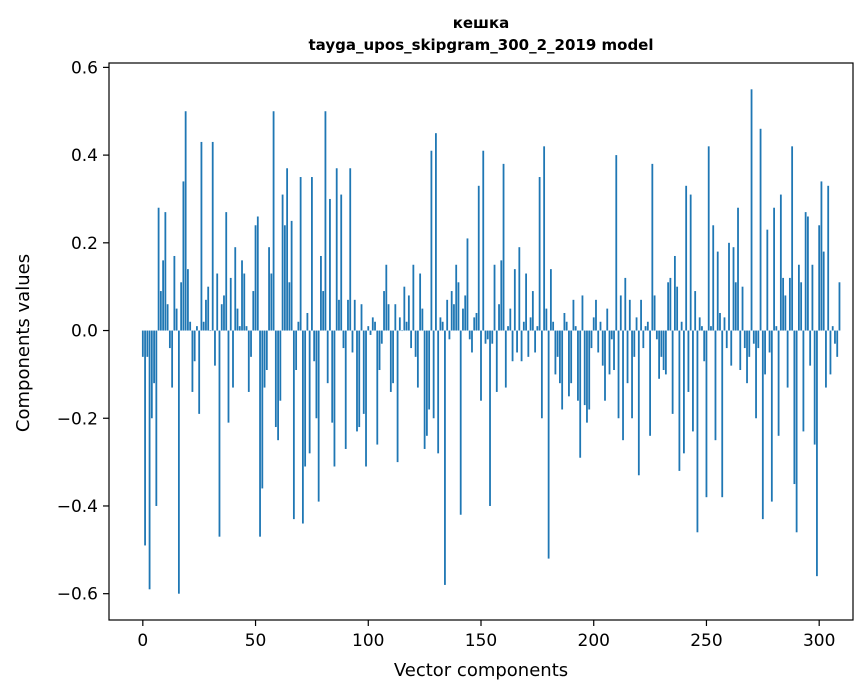 This screenshot has height=696, width=867. I want to click on x-axis-ticks: 0 50 100 150 200 250 300, so click(486, 635).